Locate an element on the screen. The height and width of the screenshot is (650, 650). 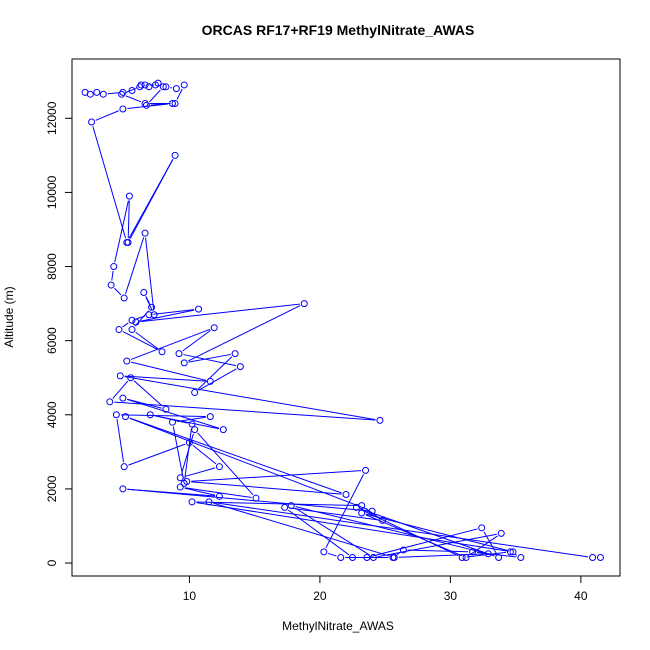
y-tick-label: 10000 is located at coordinates (52, 192).